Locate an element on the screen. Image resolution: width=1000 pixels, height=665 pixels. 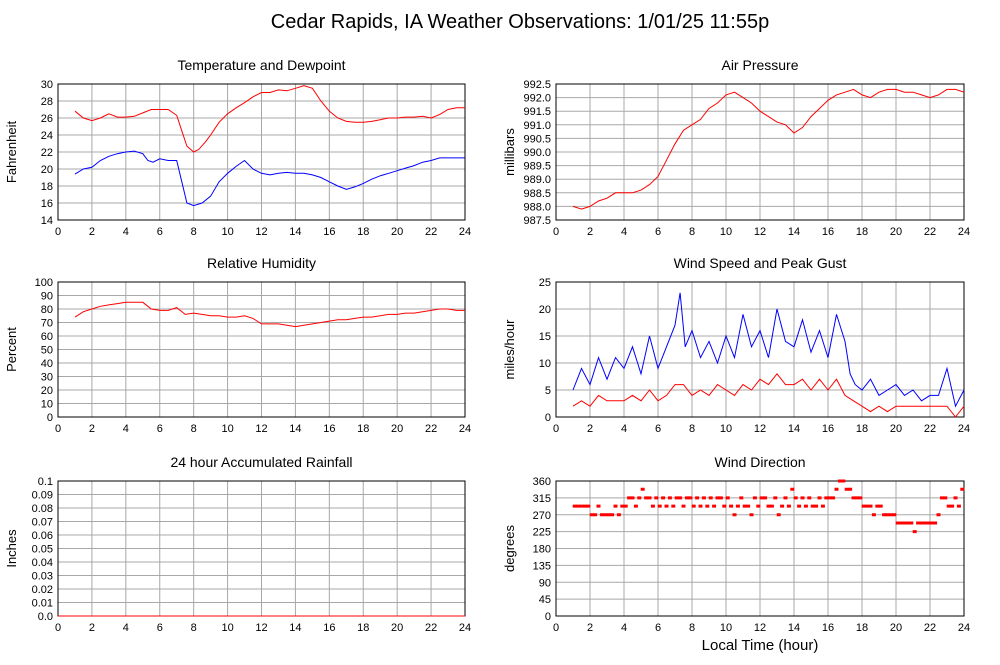
x-tick-label: 24 is located at coordinates (964, 628).